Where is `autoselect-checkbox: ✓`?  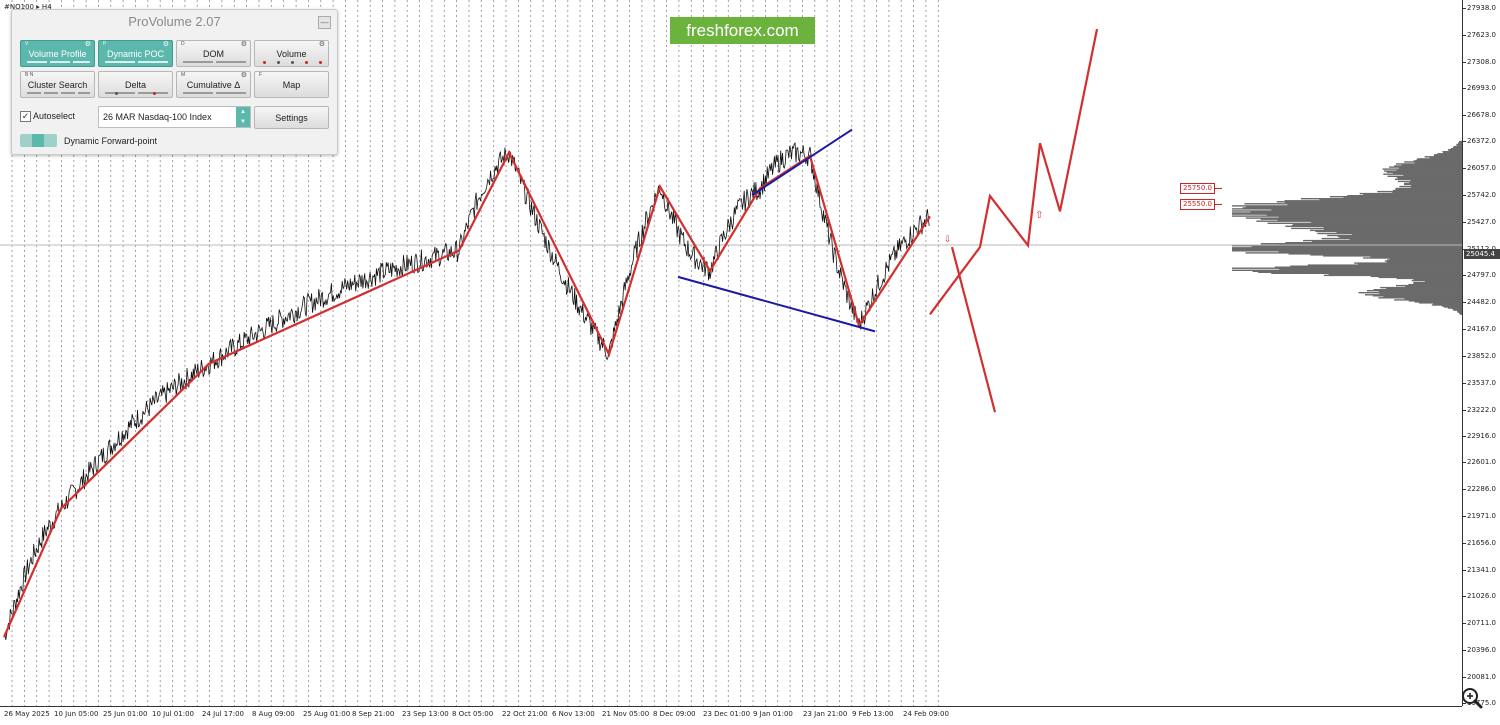
autoselect-checkbox: ✓ is located at coordinates (25, 116).